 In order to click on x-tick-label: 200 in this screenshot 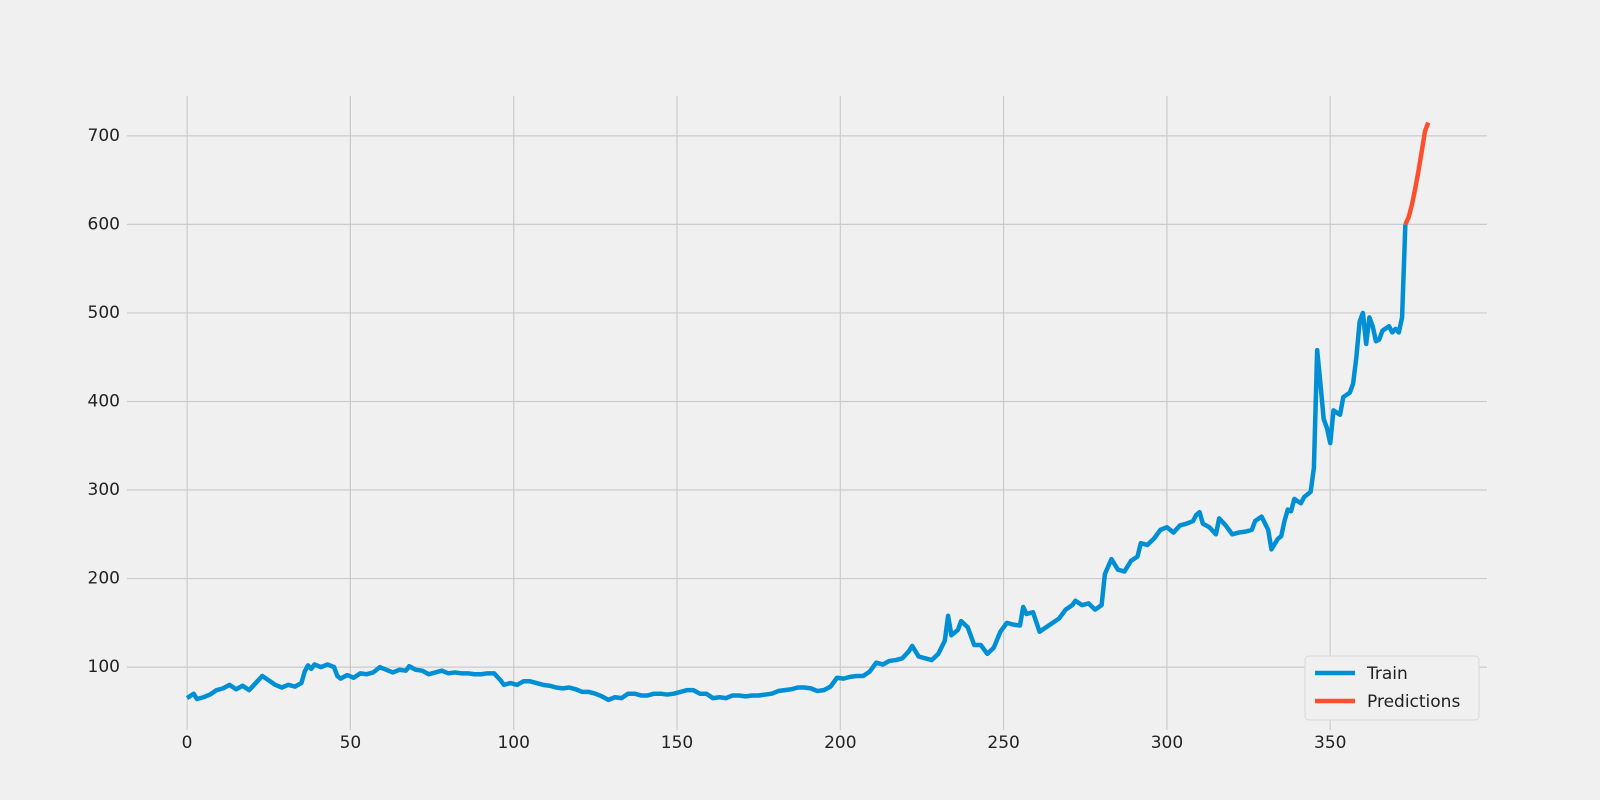, I will do `click(840, 743)`.